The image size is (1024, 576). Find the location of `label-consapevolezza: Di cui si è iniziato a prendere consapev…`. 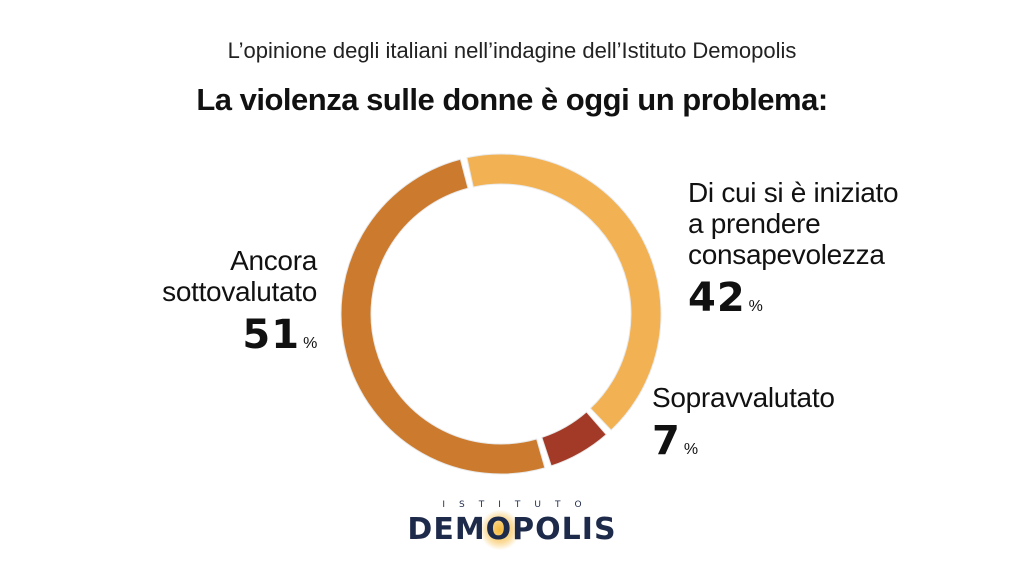

label-consapevolezza: Di cui si è iniziato a prendere consapev… is located at coordinates (838, 252).